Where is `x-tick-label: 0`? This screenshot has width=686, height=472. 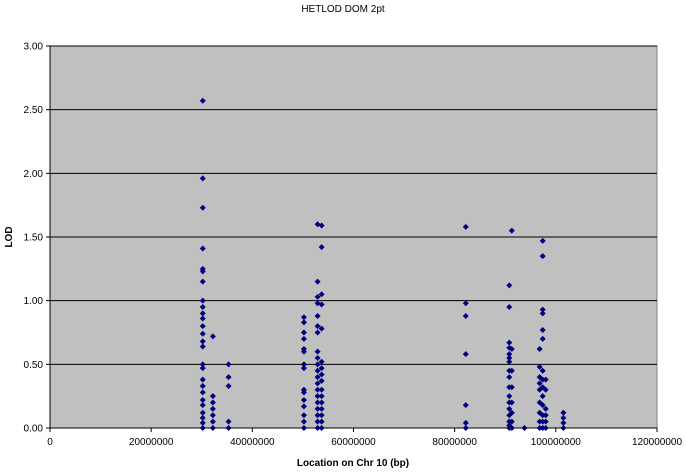
x-tick-label: 0 is located at coordinates (50, 442).